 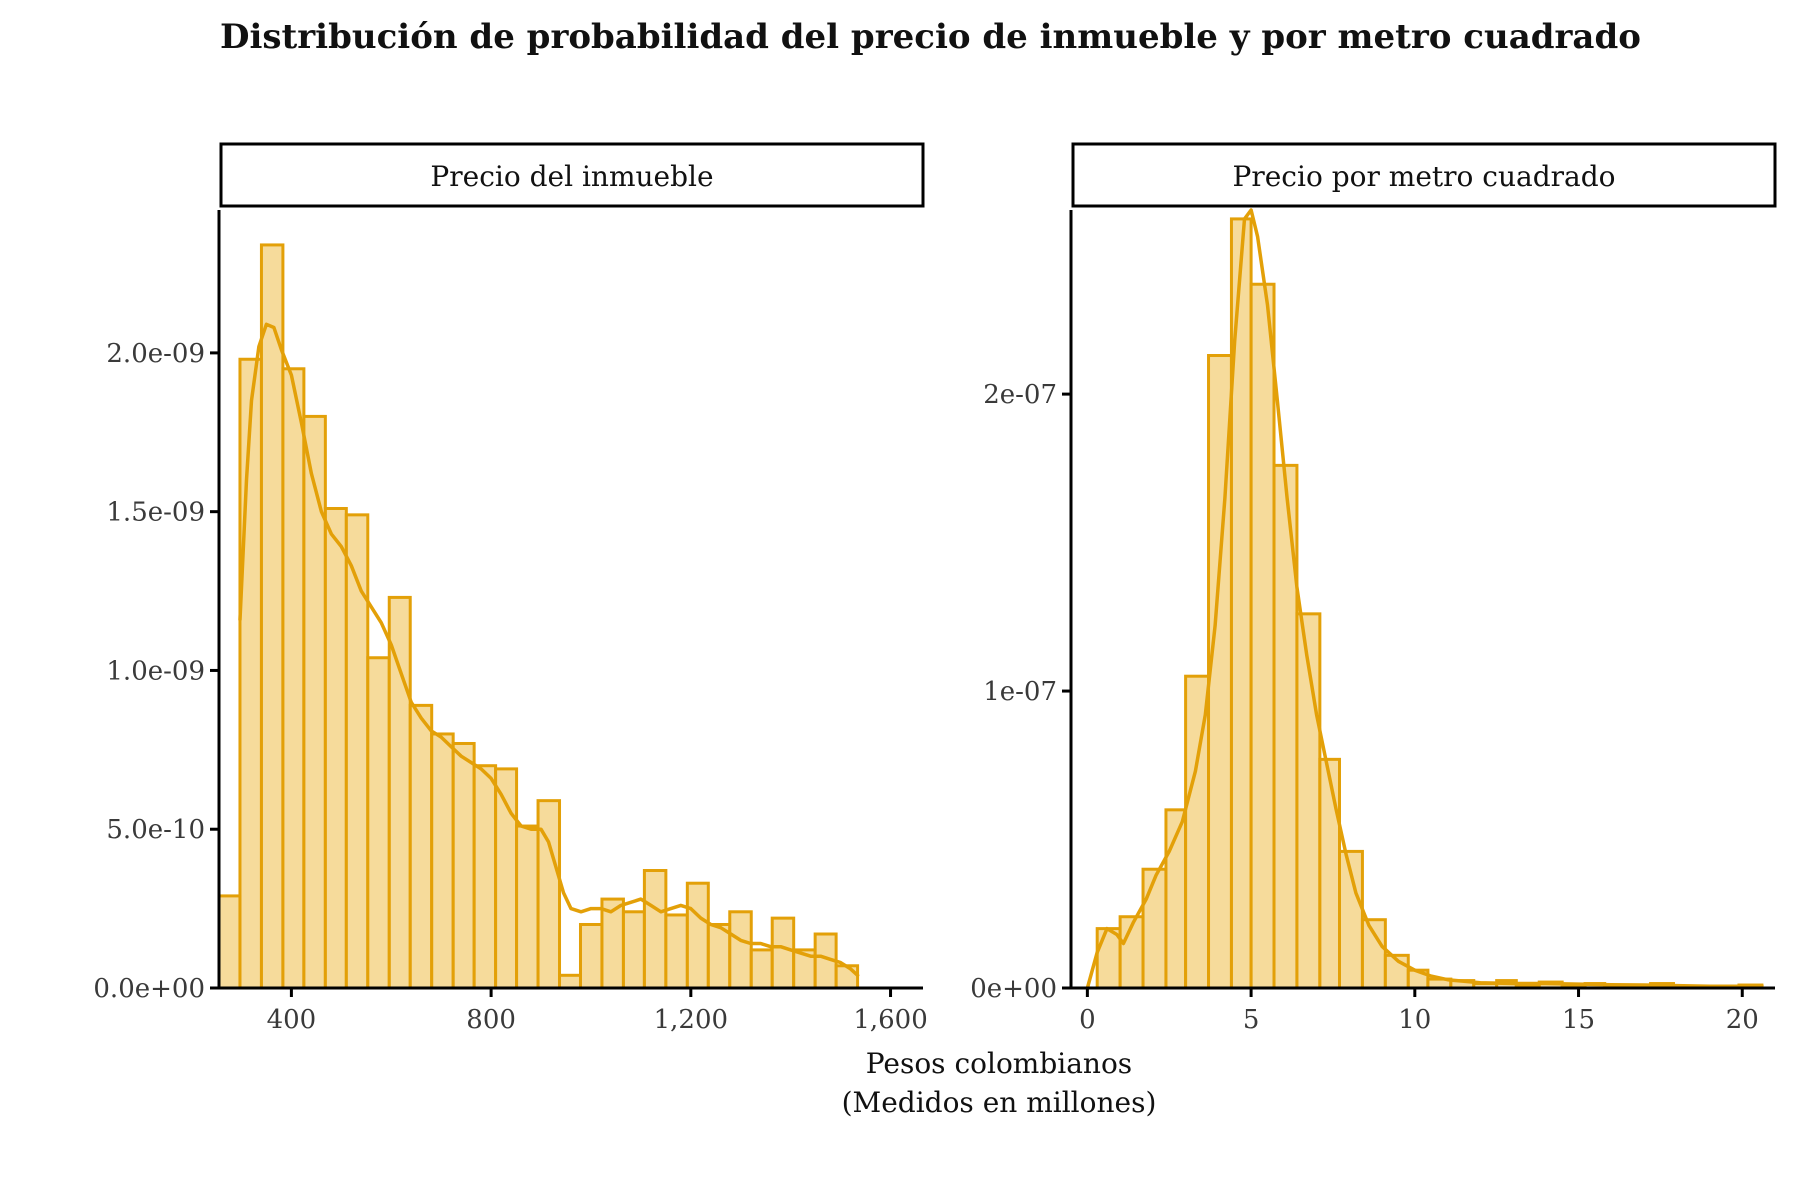 I want to click on y-tick-label: 1.0e-09, so click(x=155, y=671).